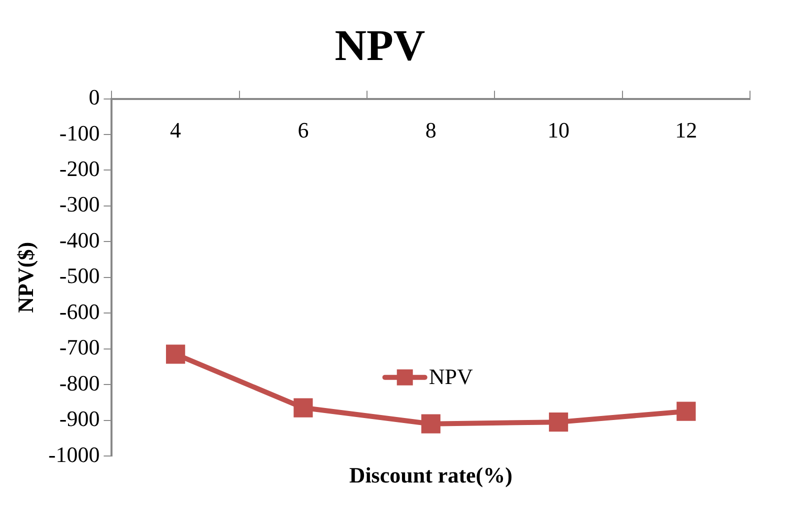 This screenshot has width=812, height=512. What do you see at coordinates (380, 45) in the screenshot?
I see `chart-title: NPV` at bounding box center [380, 45].